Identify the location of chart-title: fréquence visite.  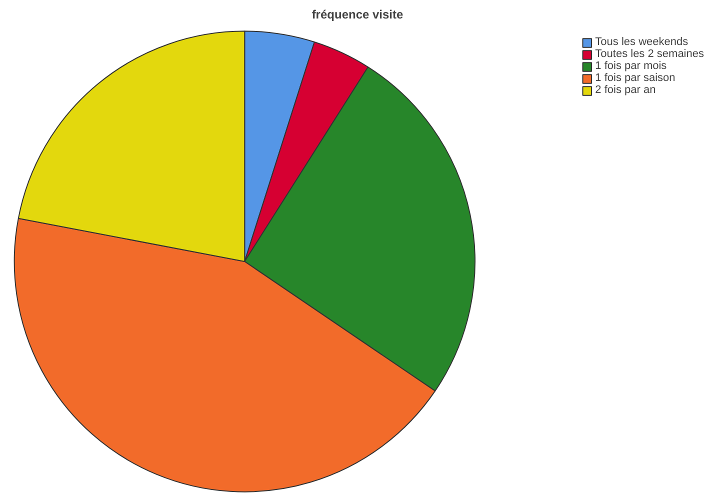
(358, 15).